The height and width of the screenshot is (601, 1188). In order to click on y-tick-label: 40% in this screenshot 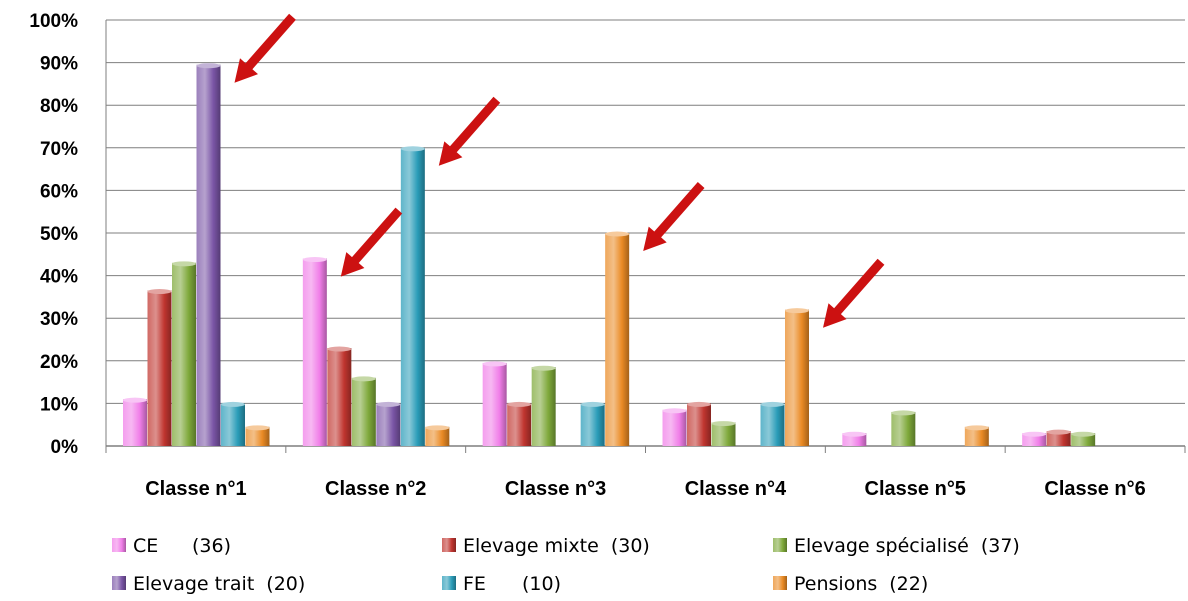, I will do `click(59, 277)`.